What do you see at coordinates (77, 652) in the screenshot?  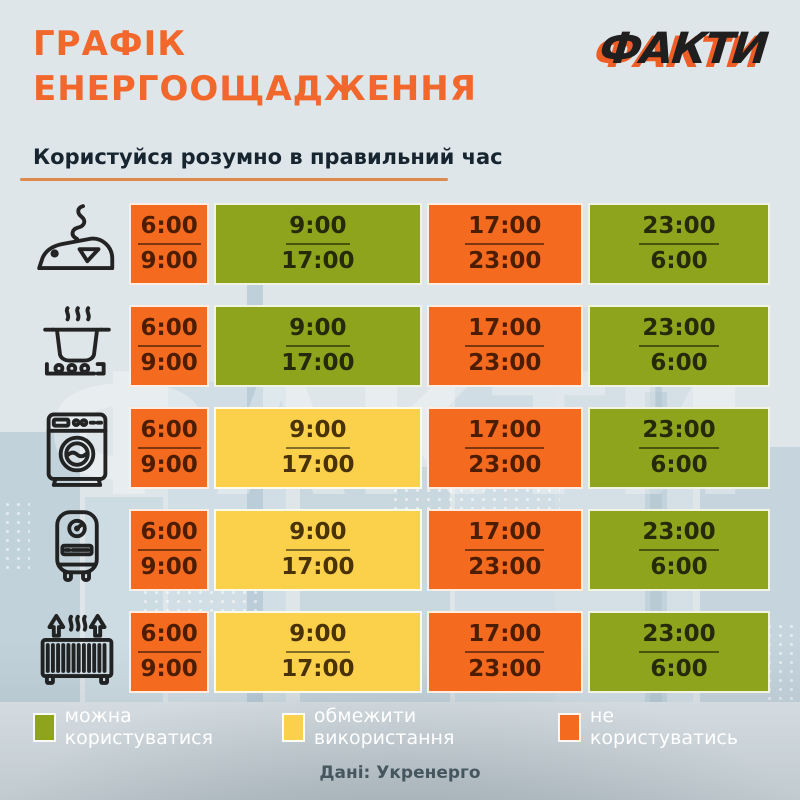 I see `radiator-heater-icon` at bounding box center [77, 652].